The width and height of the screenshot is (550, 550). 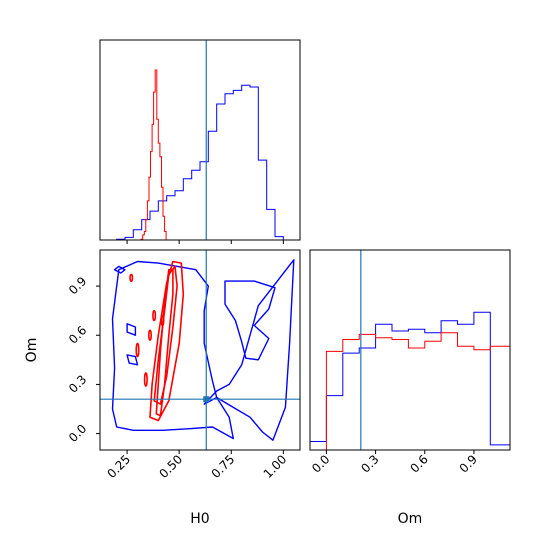 I want to click on h0-histogram-blue-series, so click(x=200, y=162).